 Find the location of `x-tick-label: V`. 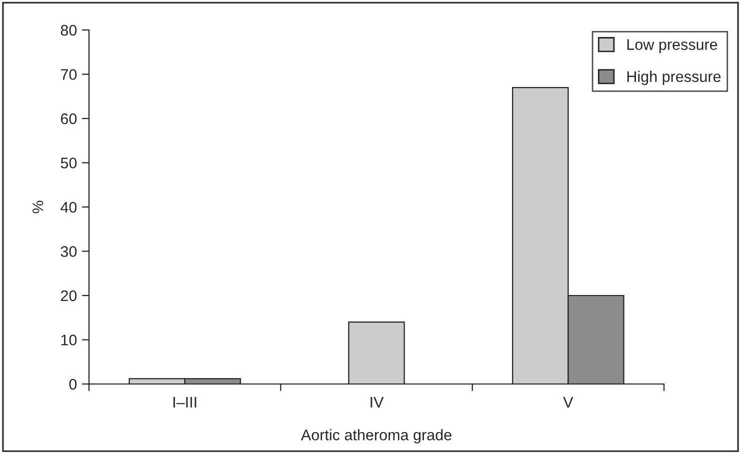

x-tick-label: V is located at coordinates (568, 402).